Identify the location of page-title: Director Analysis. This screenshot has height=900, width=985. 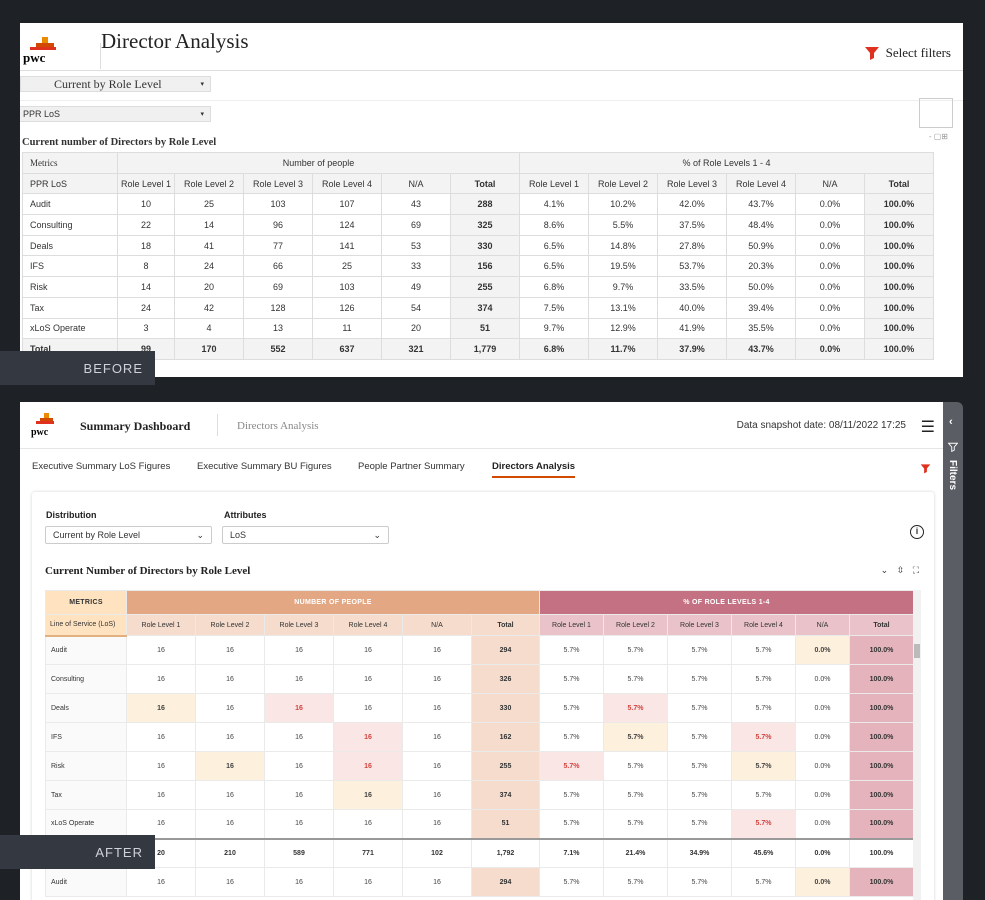
(175, 41).